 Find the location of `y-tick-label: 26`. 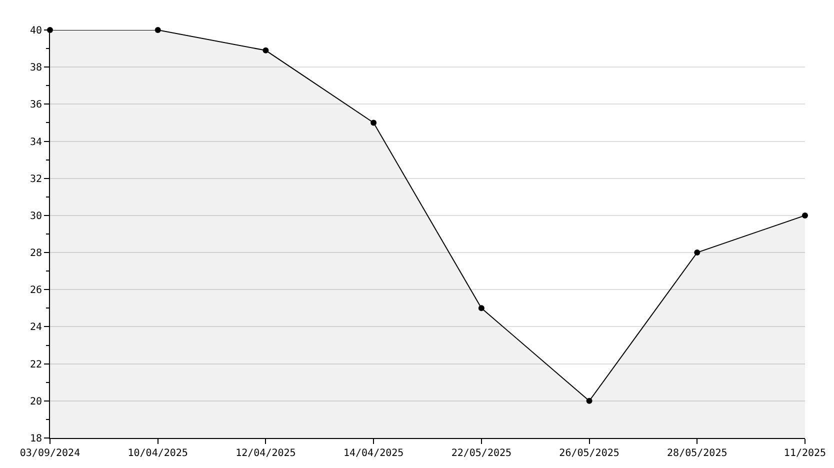

y-tick-label: 26 is located at coordinates (36, 290).